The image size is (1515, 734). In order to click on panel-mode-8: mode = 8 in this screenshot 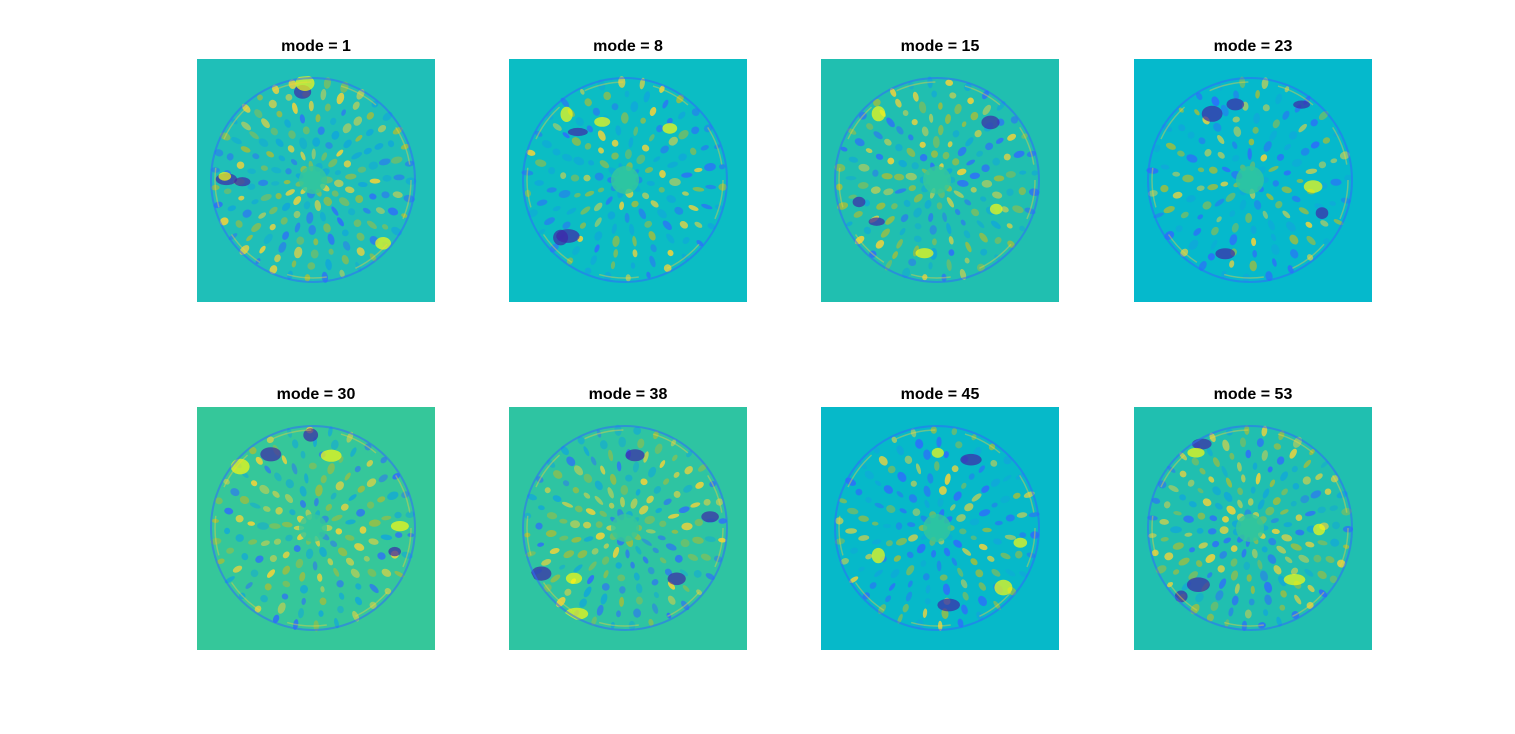, I will do `click(628, 170)`.